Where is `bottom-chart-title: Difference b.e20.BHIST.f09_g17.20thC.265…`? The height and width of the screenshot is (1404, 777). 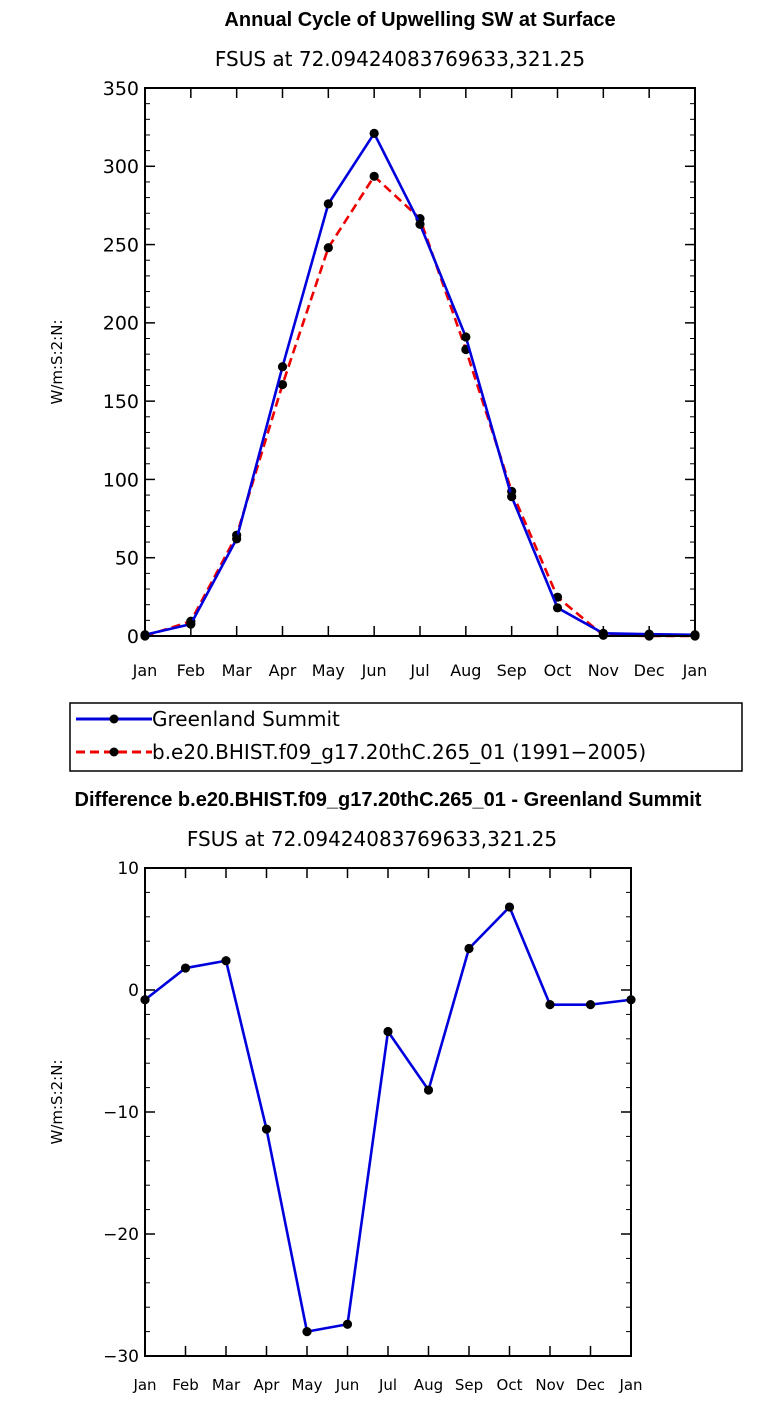
bottom-chart-title: Difference b.e20.BHIST.f09_g17.20thC.265… is located at coordinates (388, 800).